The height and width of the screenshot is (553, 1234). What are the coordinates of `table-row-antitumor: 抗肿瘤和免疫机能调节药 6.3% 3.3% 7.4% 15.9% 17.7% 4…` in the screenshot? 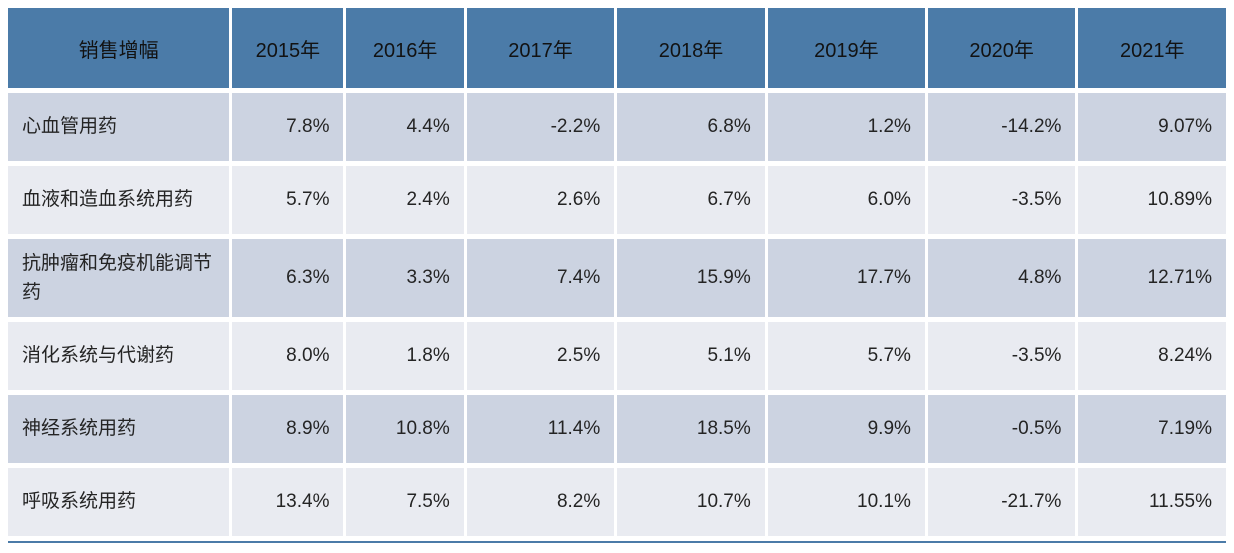 It's located at (617, 278).